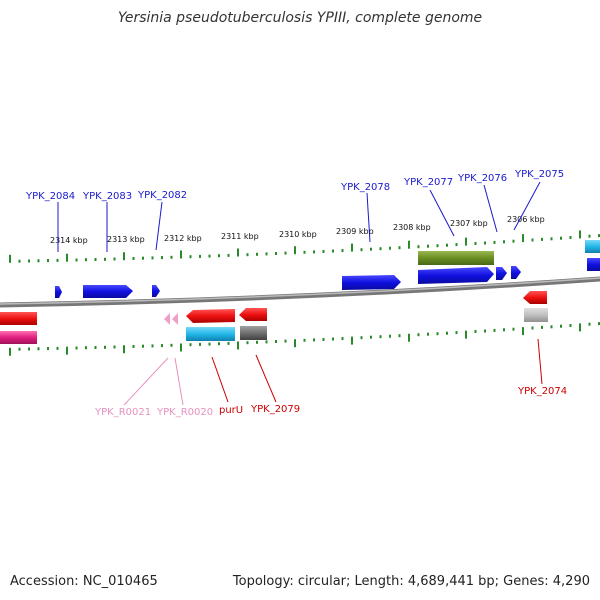  What do you see at coordinates (304, 246) in the screenshot?
I see `ruler-upper` at bounding box center [304, 246].